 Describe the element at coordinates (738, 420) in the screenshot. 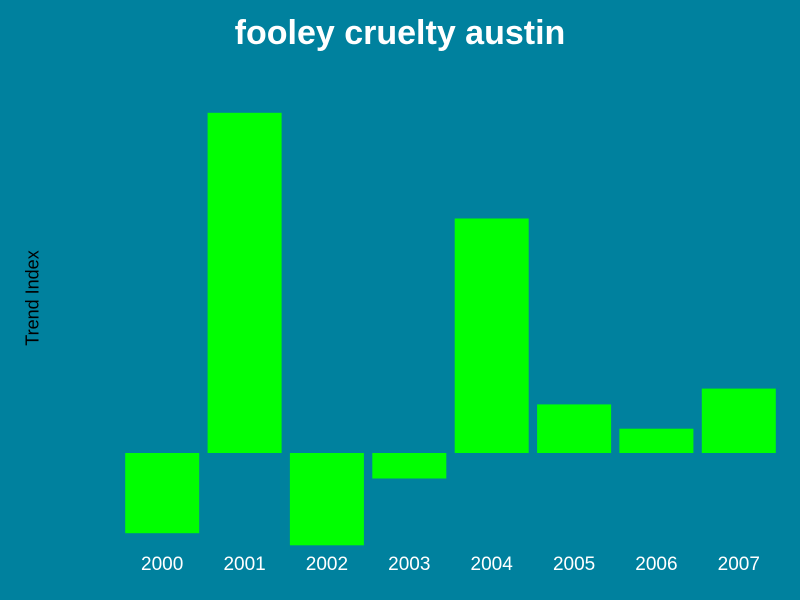

I see `bar-2007` at that location.